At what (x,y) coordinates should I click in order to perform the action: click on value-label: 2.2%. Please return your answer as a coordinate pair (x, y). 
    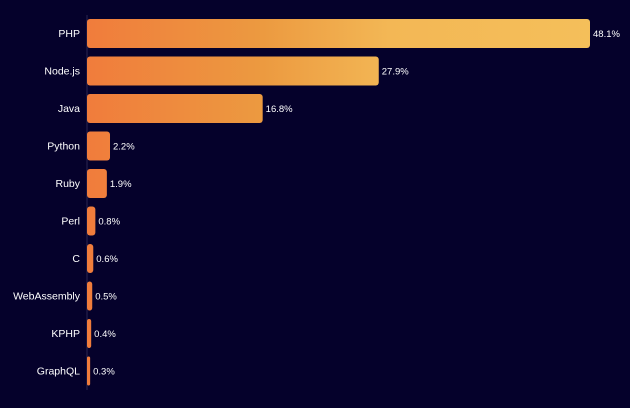
    Looking at the image, I should click on (124, 147).